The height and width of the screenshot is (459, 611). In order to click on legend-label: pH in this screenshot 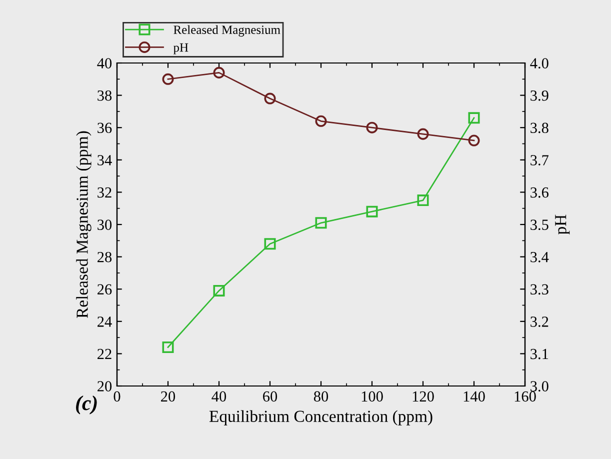, I will do `click(180, 48)`.